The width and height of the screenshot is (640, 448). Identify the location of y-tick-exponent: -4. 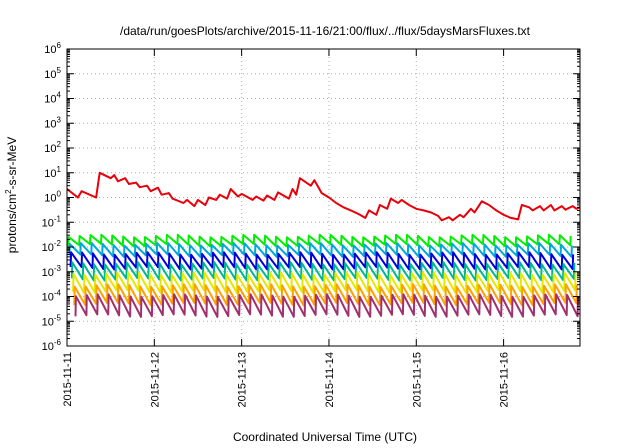
(58, 293).